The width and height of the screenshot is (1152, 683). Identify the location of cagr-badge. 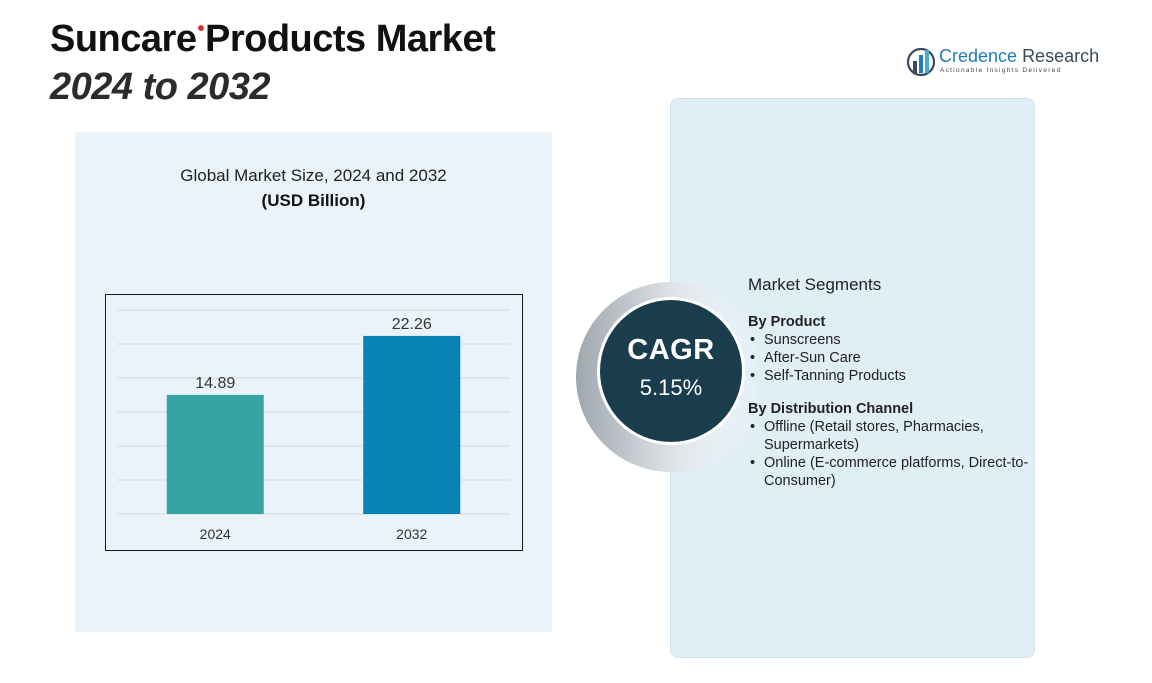
(666, 377).